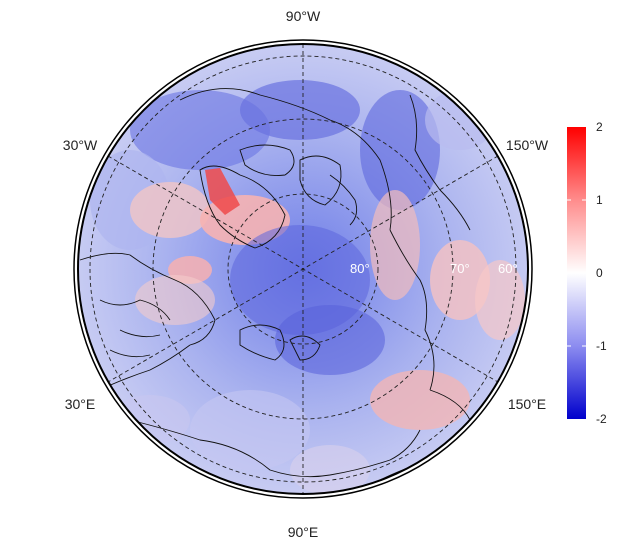 This screenshot has width=625, height=552. What do you see at coordinates (360, 268) in the screenshot?
I see `latitude-label-80: 80°` at bounding box center [360, 268].